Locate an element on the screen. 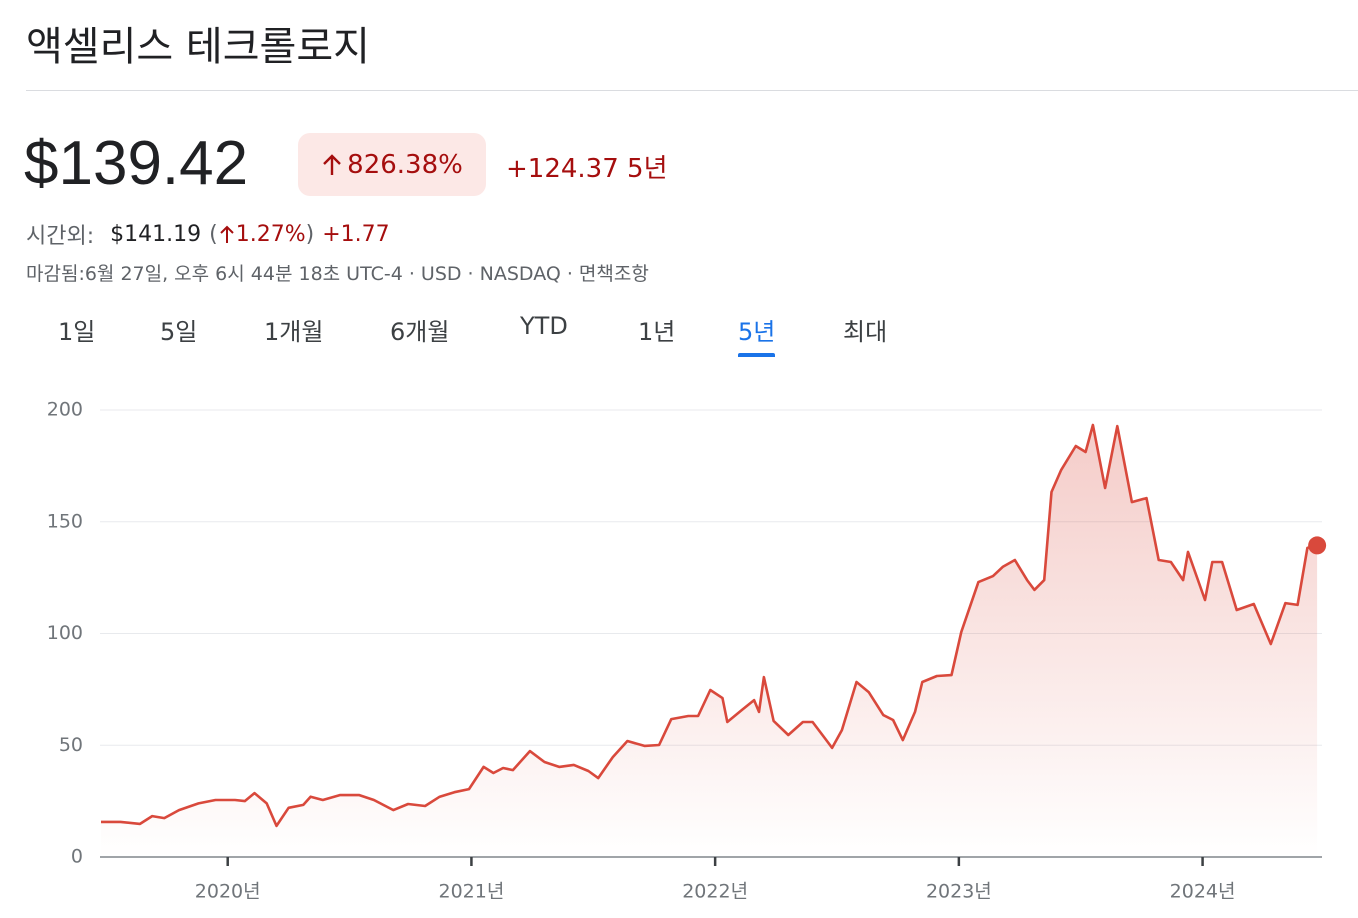  ah-price: $141.19 is located at coordinates (156, 234).